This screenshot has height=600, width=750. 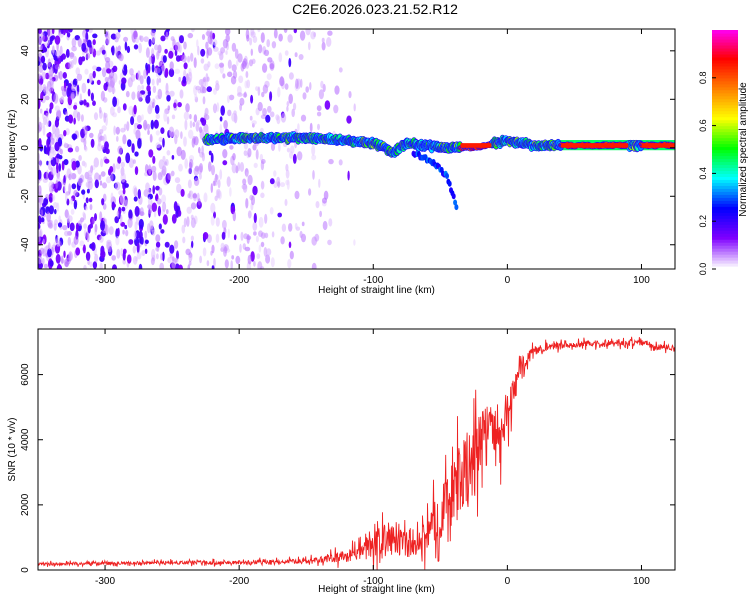 What do you see at coordinates (447, 176) in the screenshot?
I see `branch-blob` at bounding box center [447, 176].